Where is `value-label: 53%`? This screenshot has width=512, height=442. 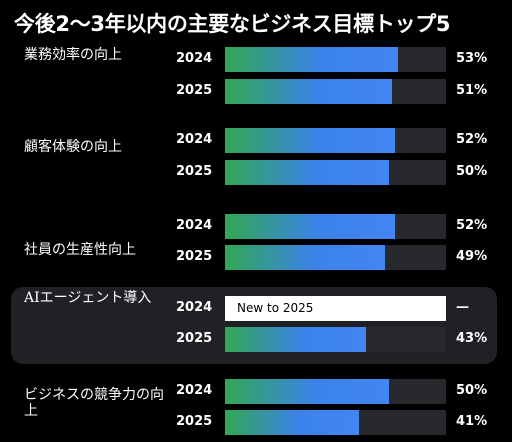 value-label: 53% is located at coordinates (472, 58).